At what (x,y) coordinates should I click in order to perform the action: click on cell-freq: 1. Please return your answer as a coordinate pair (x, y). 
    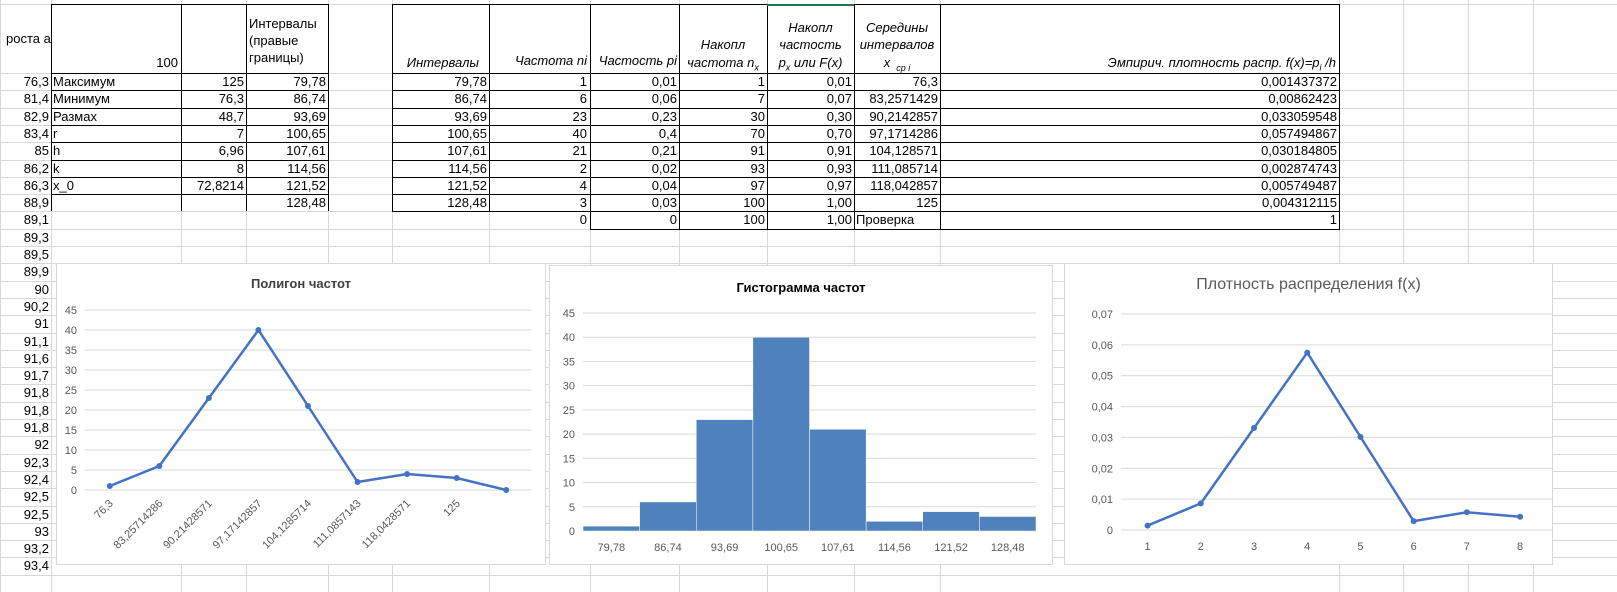
    Looking at the image, I should click on (583, 81).